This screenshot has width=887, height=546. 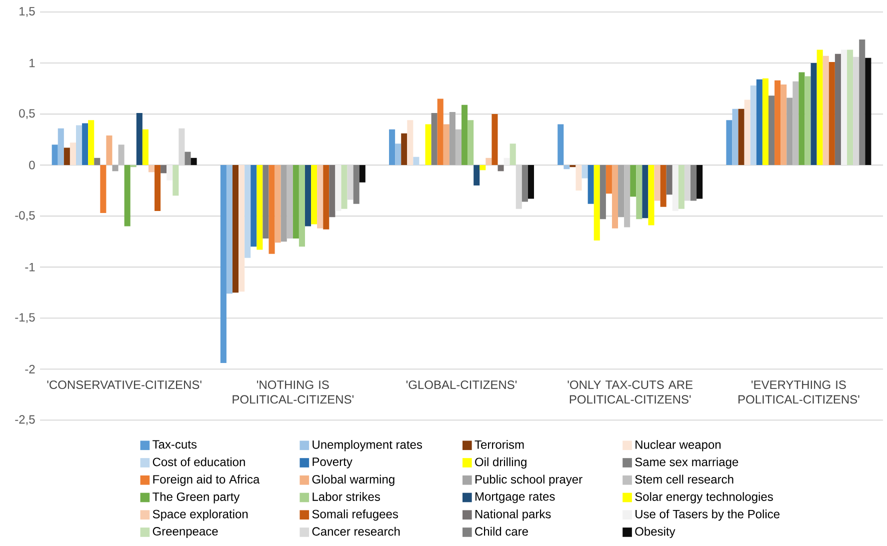 I want to click on legend-label: Labor strikes, so click(x=346, y=496).